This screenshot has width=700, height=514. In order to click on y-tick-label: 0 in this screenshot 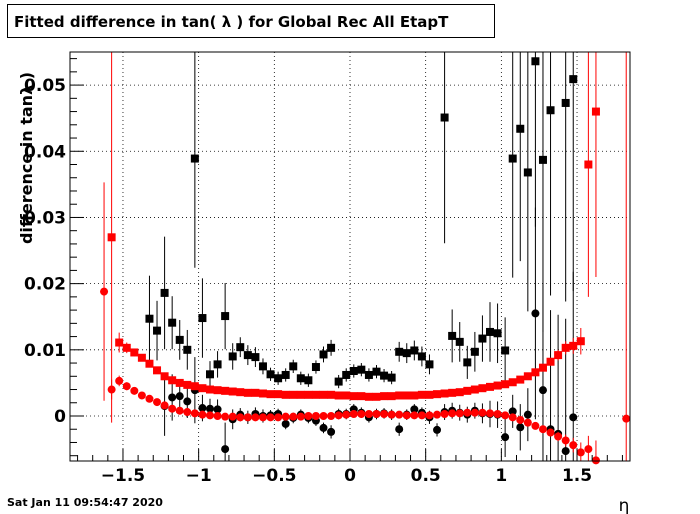, I will do `click(60, 417)`.